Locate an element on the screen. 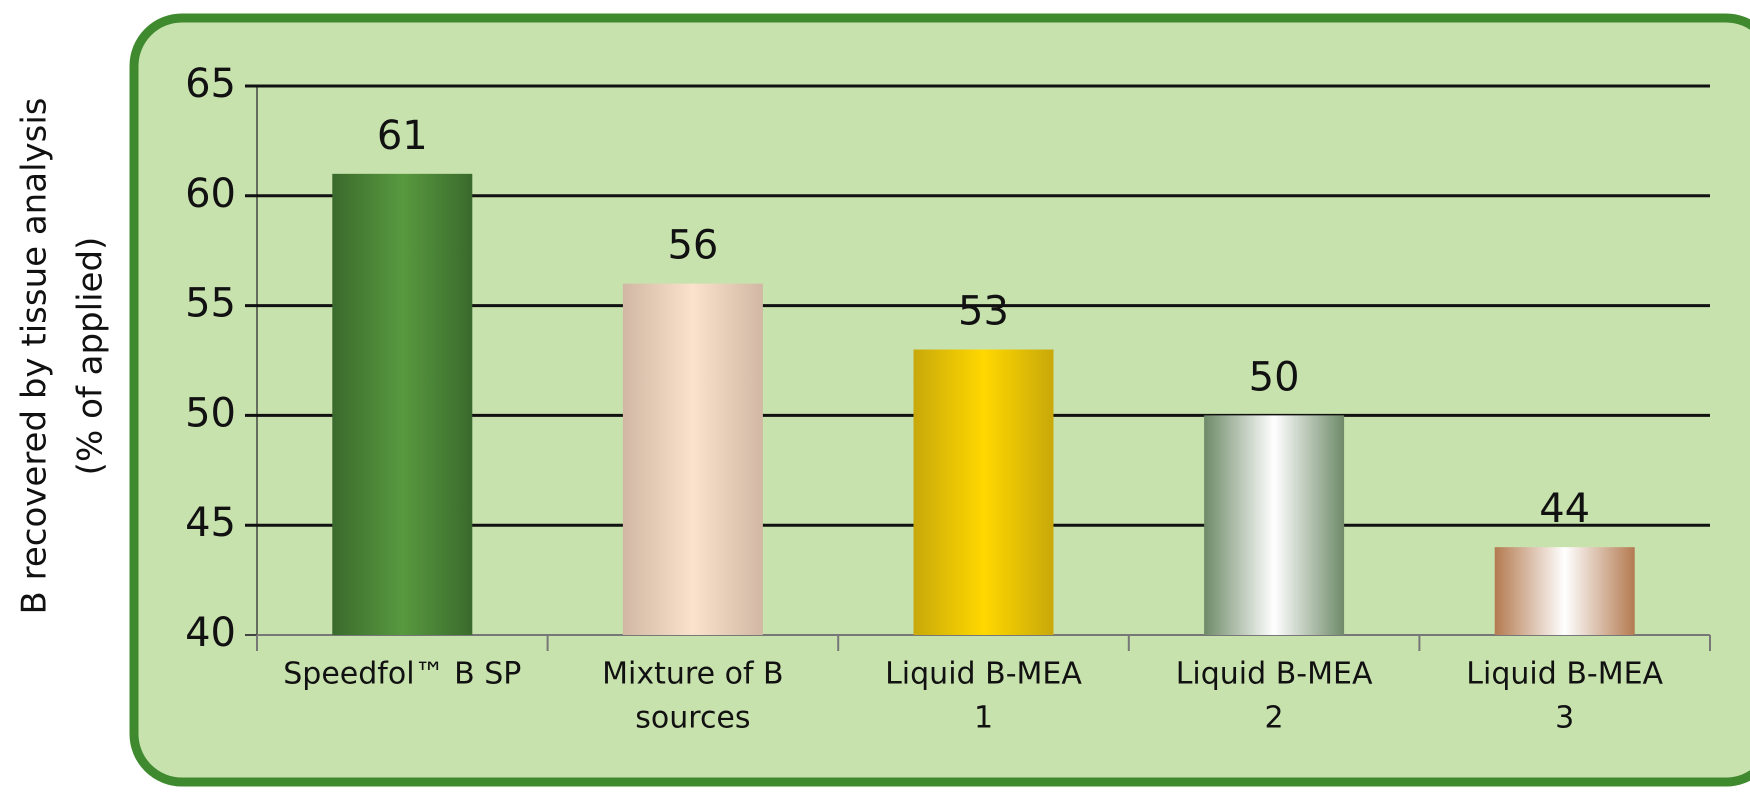  y-tick-label: 60 is located at coordinates (210, 194).